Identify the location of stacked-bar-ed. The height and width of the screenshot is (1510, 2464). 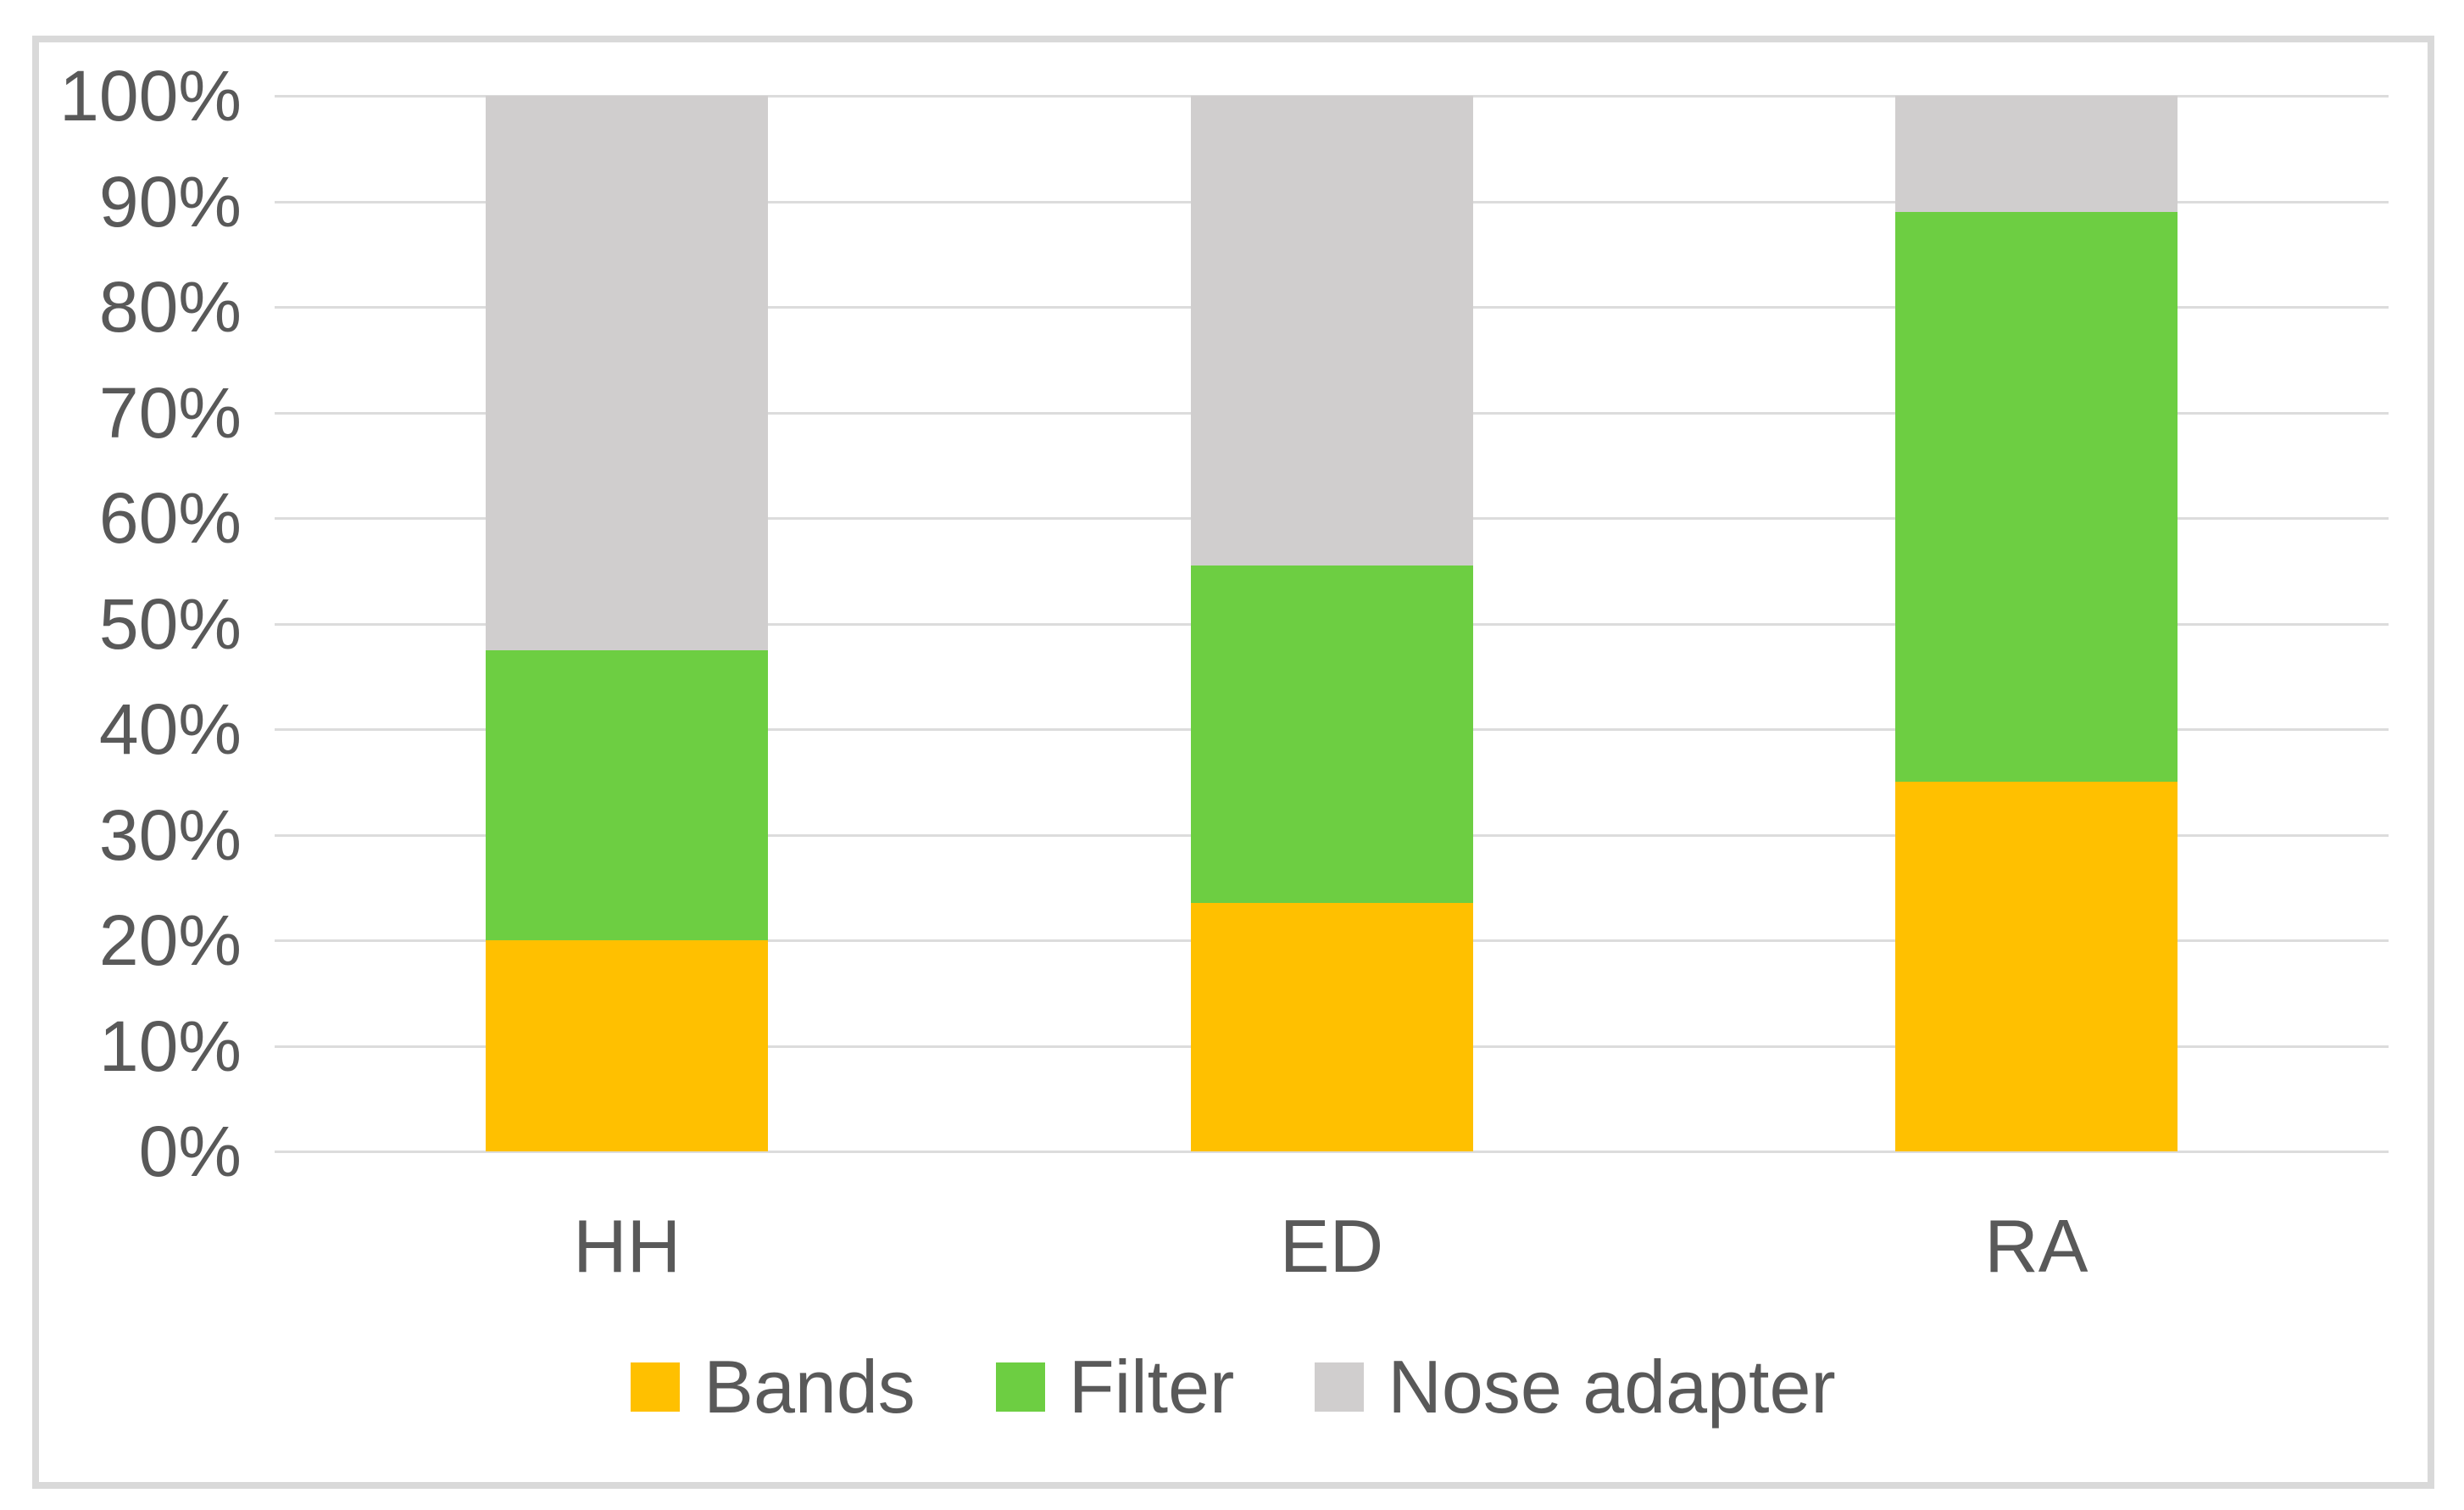
(1331, 623).